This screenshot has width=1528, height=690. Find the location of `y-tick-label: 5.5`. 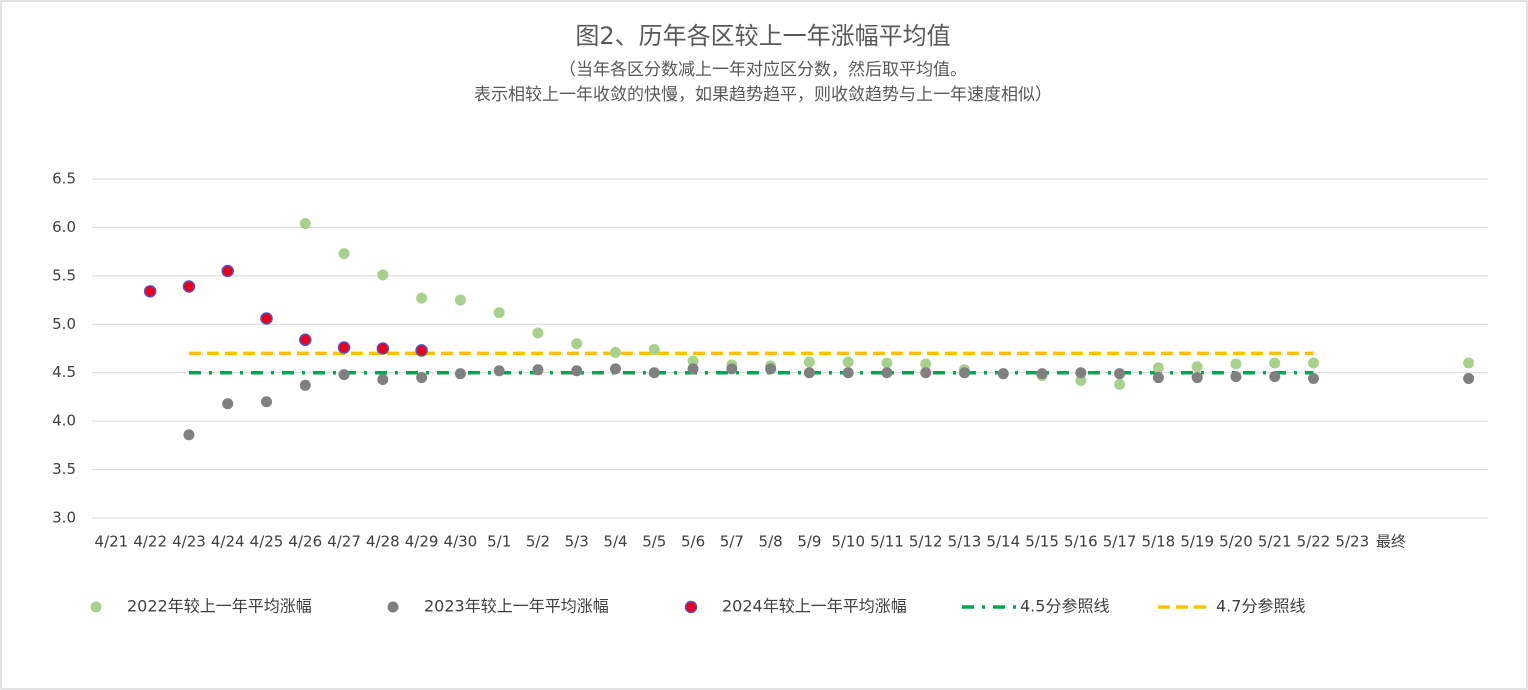

y-tick-label: 5.5 is located at coordinates (64, 275).